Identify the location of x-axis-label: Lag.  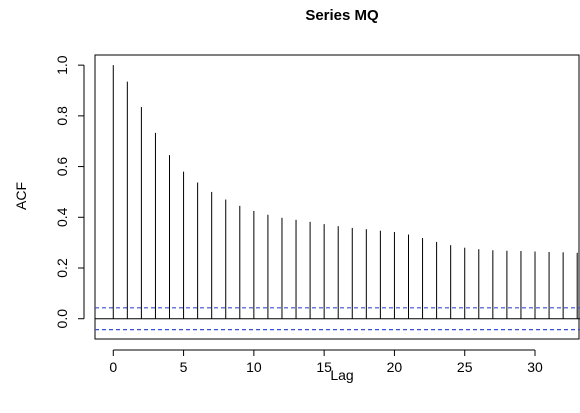
(341, 375).